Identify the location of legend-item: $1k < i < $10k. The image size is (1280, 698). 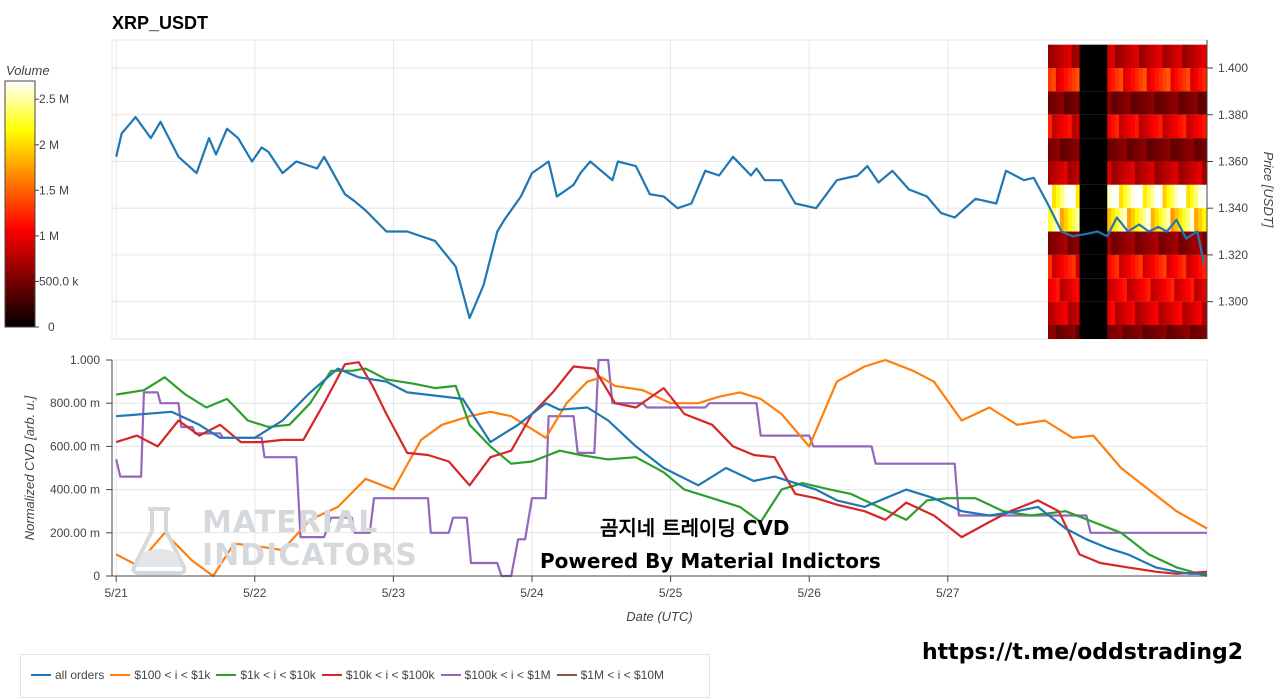
(266, 675).